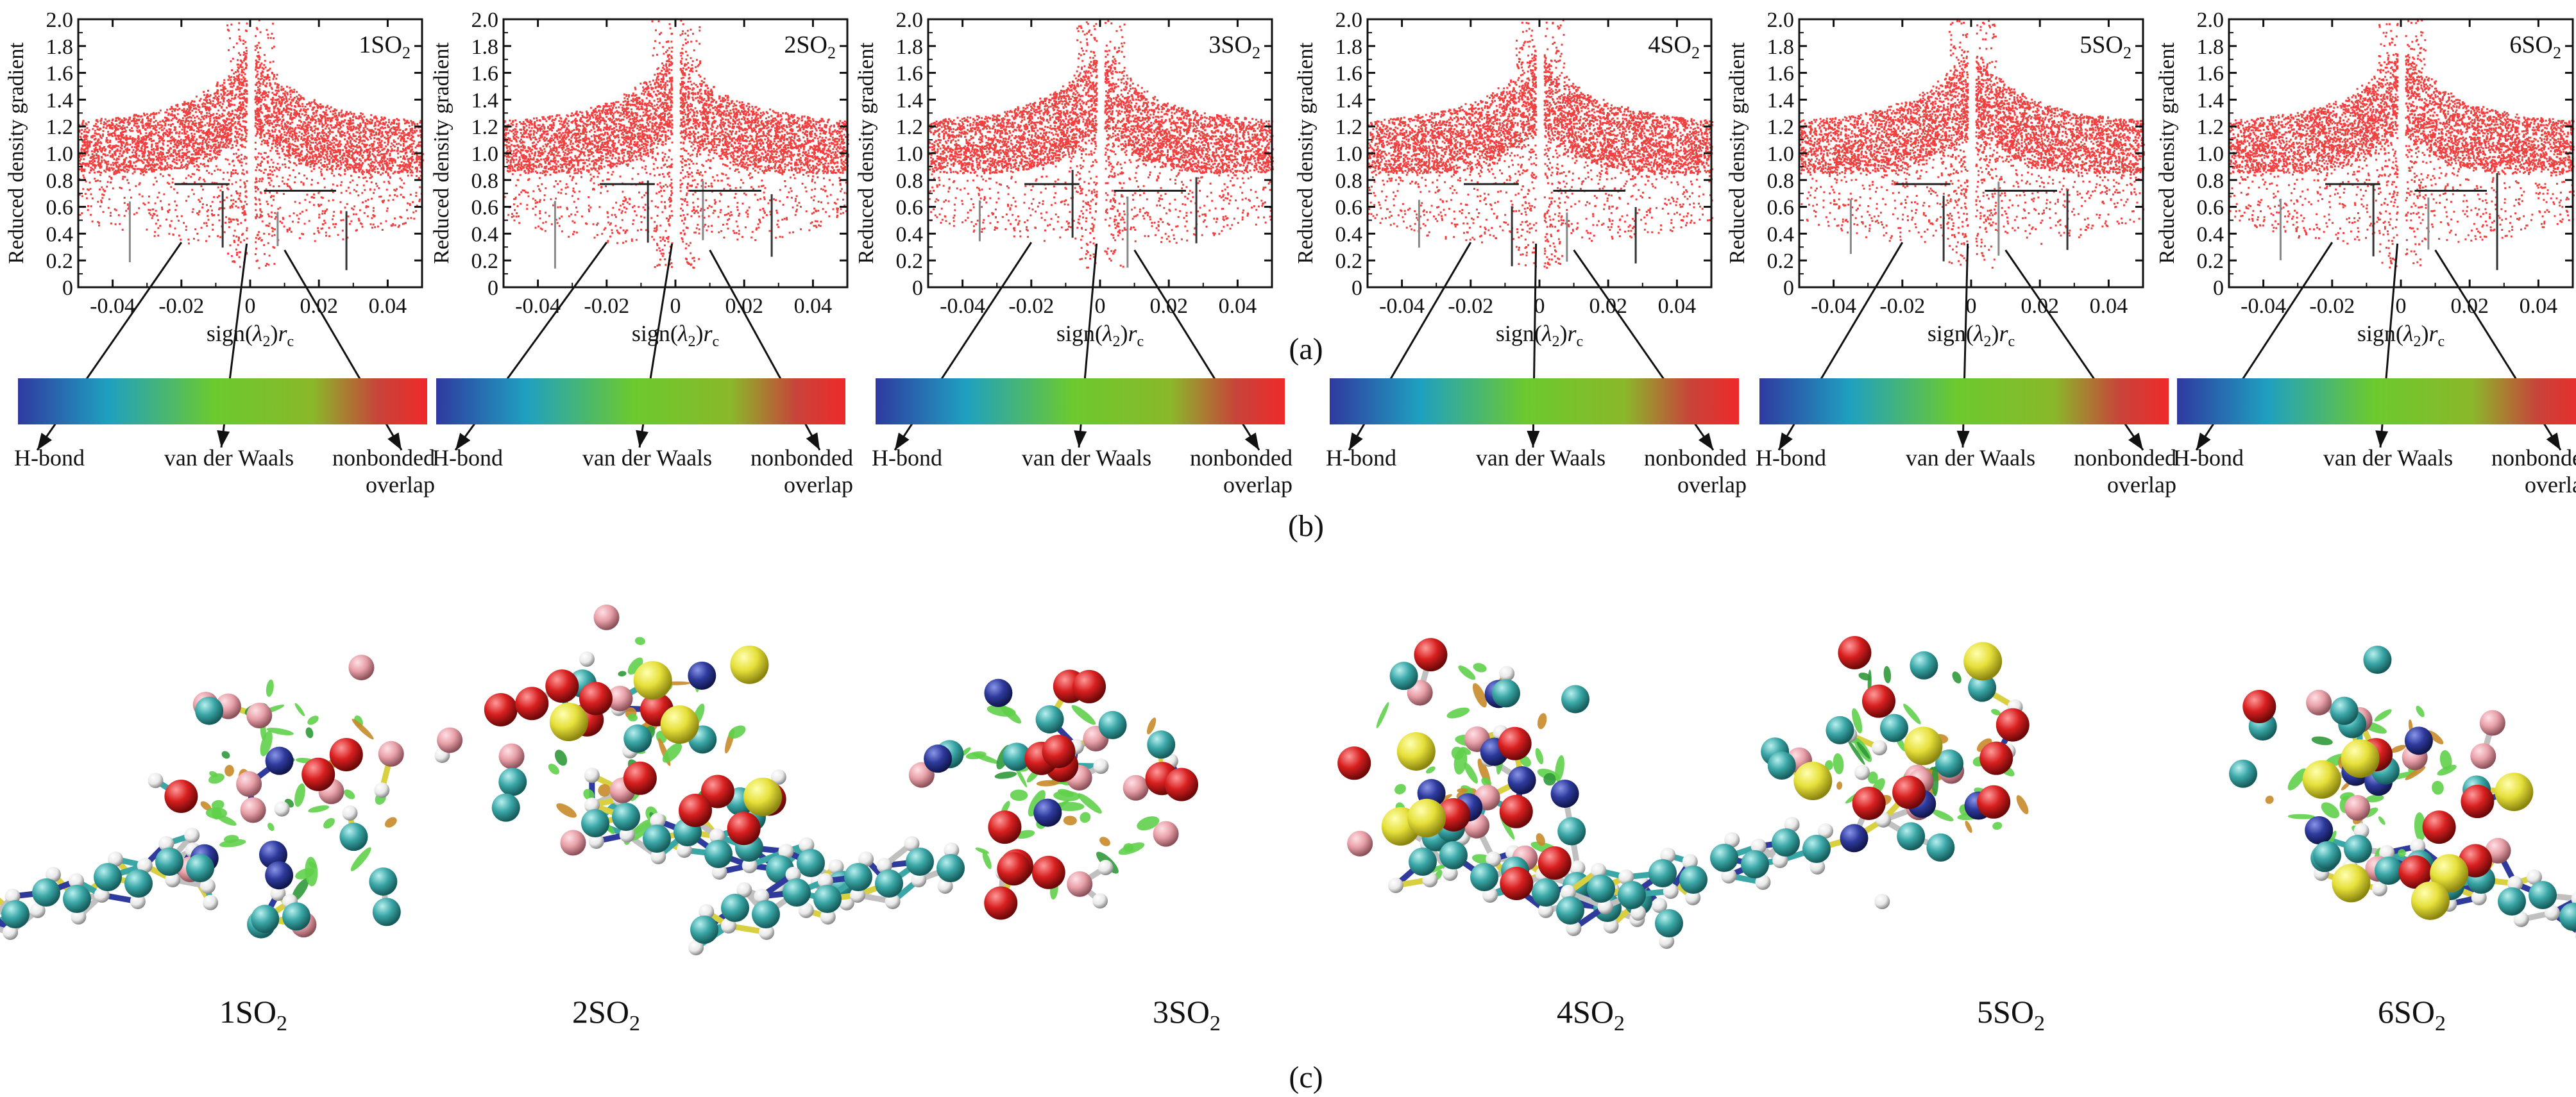 This screenshot has height=1097, width=2576. I want to click on x-axis-label: sign(λ2)rc, so click(1539, 335).